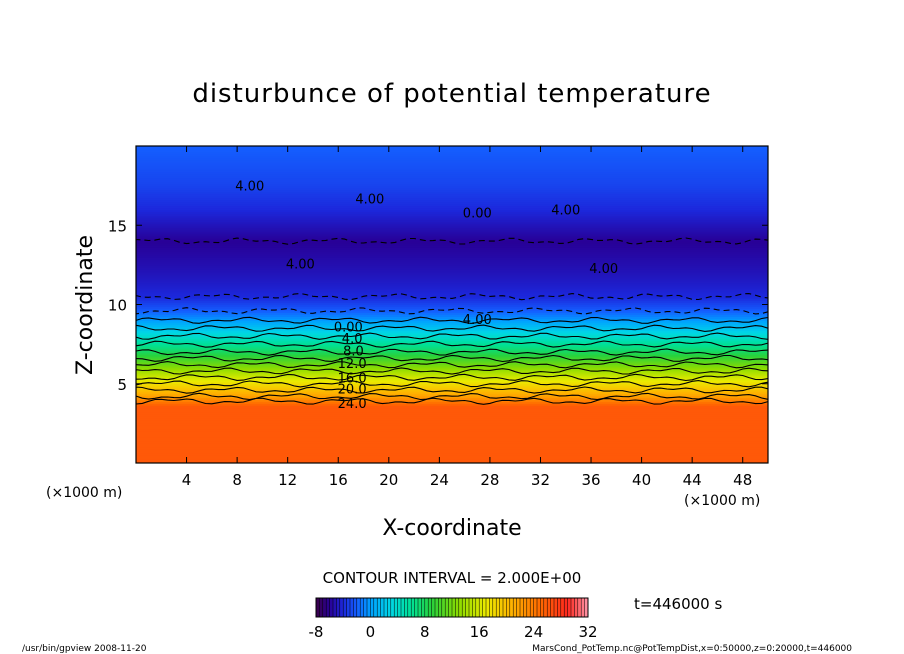 This screenshot has width=904, height=654. I want to click on contour-label: 20.0, so click(352, 390).